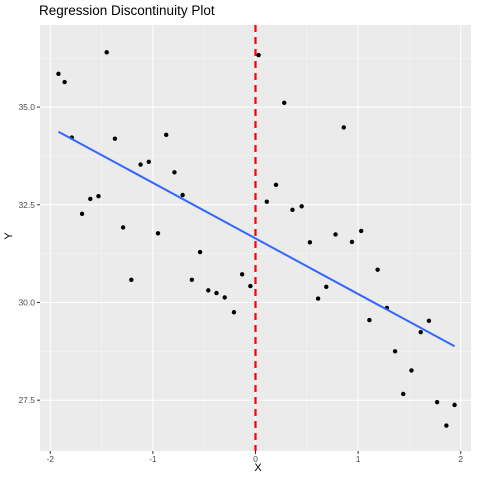 Image resolution: width=480 pixels, height=480 pixels. I want to click on x-tick-label: -2, so click(50, 459).